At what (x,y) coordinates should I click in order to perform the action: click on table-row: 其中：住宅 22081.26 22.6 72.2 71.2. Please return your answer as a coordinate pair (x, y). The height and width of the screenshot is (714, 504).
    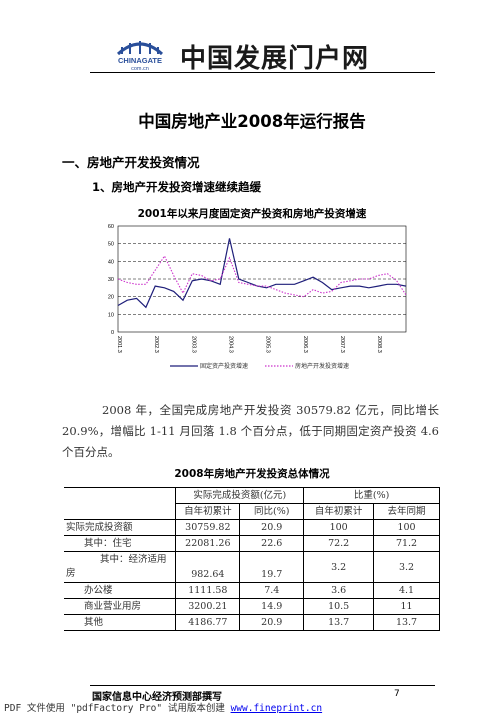
    Looking at the image, I should click on (252, 543).